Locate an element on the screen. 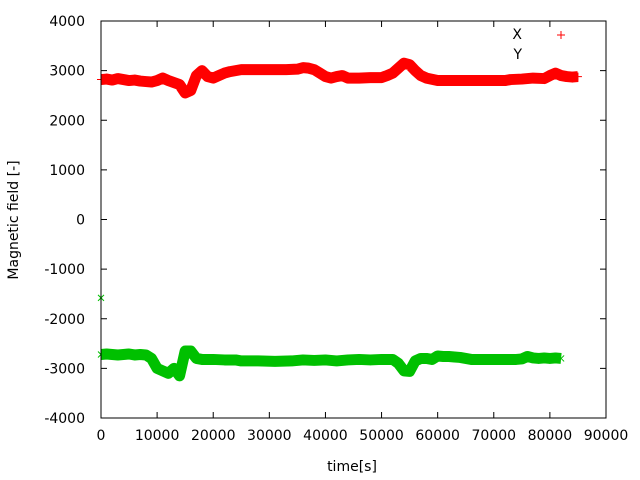 Image resolution: width=640 pixels, height=480 pixels. y-tick-label: 2000 is located at coordinates (67, 121).